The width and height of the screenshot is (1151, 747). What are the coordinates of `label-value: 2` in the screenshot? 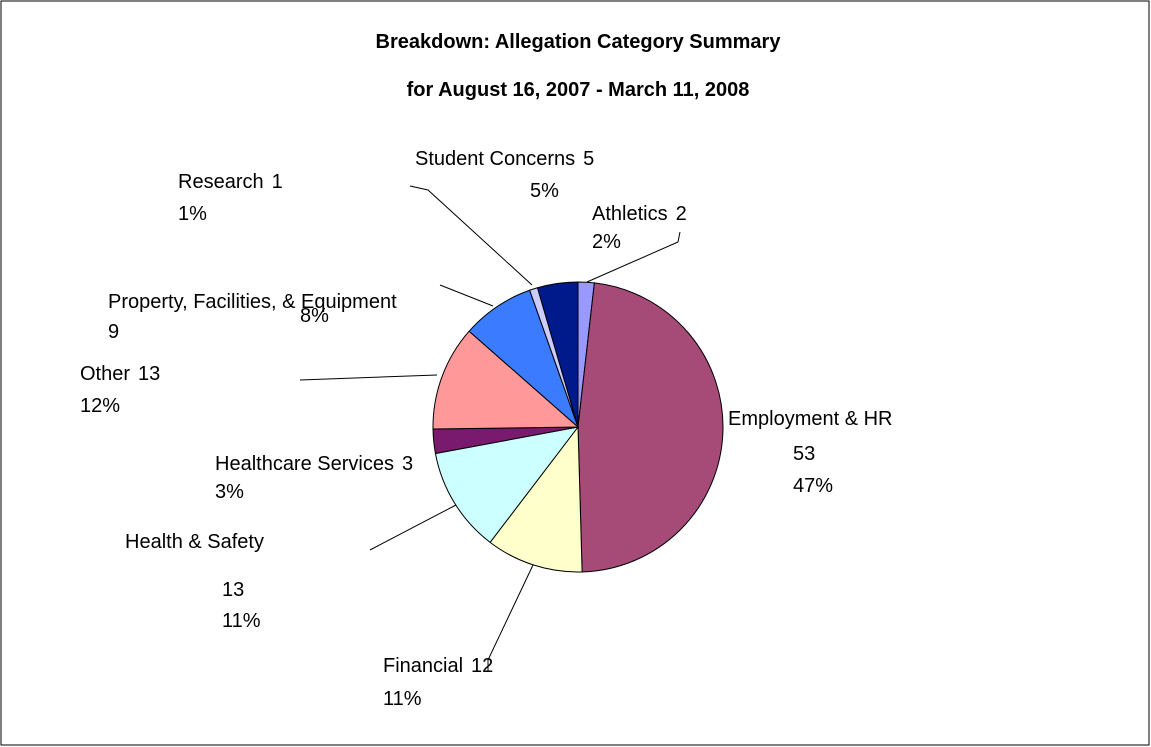 It's located at (681, 214).